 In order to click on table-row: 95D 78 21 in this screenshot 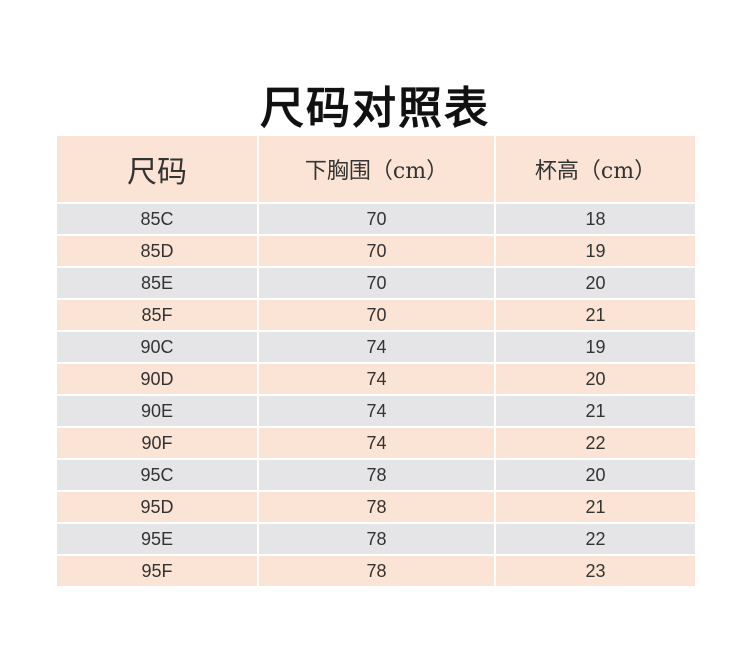, I will do `click(376, 507)`.